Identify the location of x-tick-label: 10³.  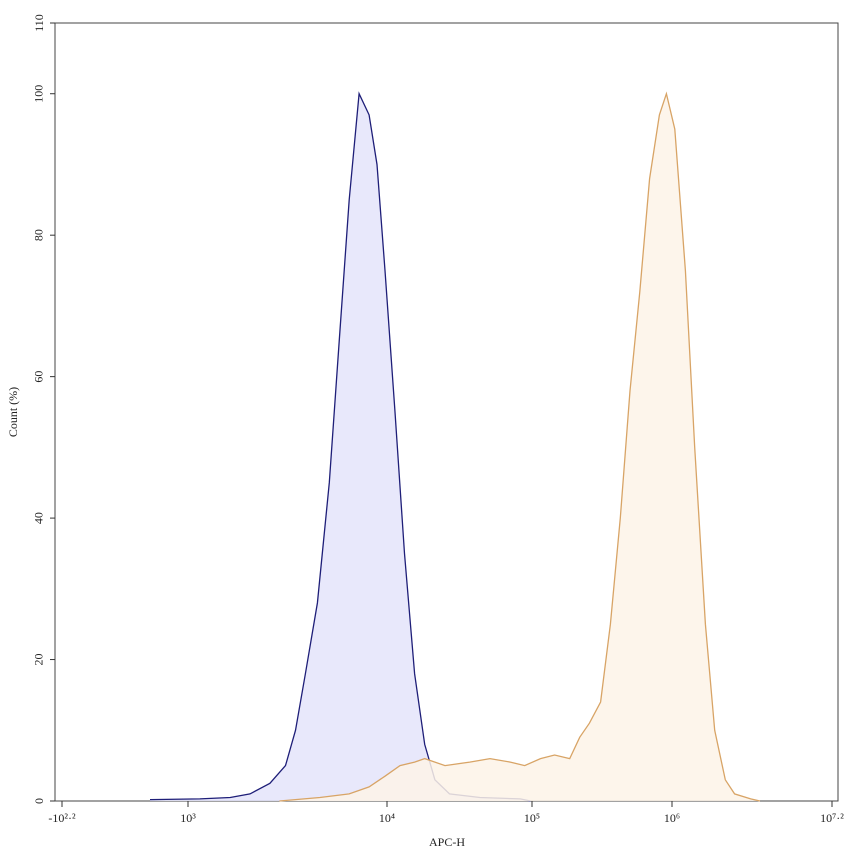
(188, 818).